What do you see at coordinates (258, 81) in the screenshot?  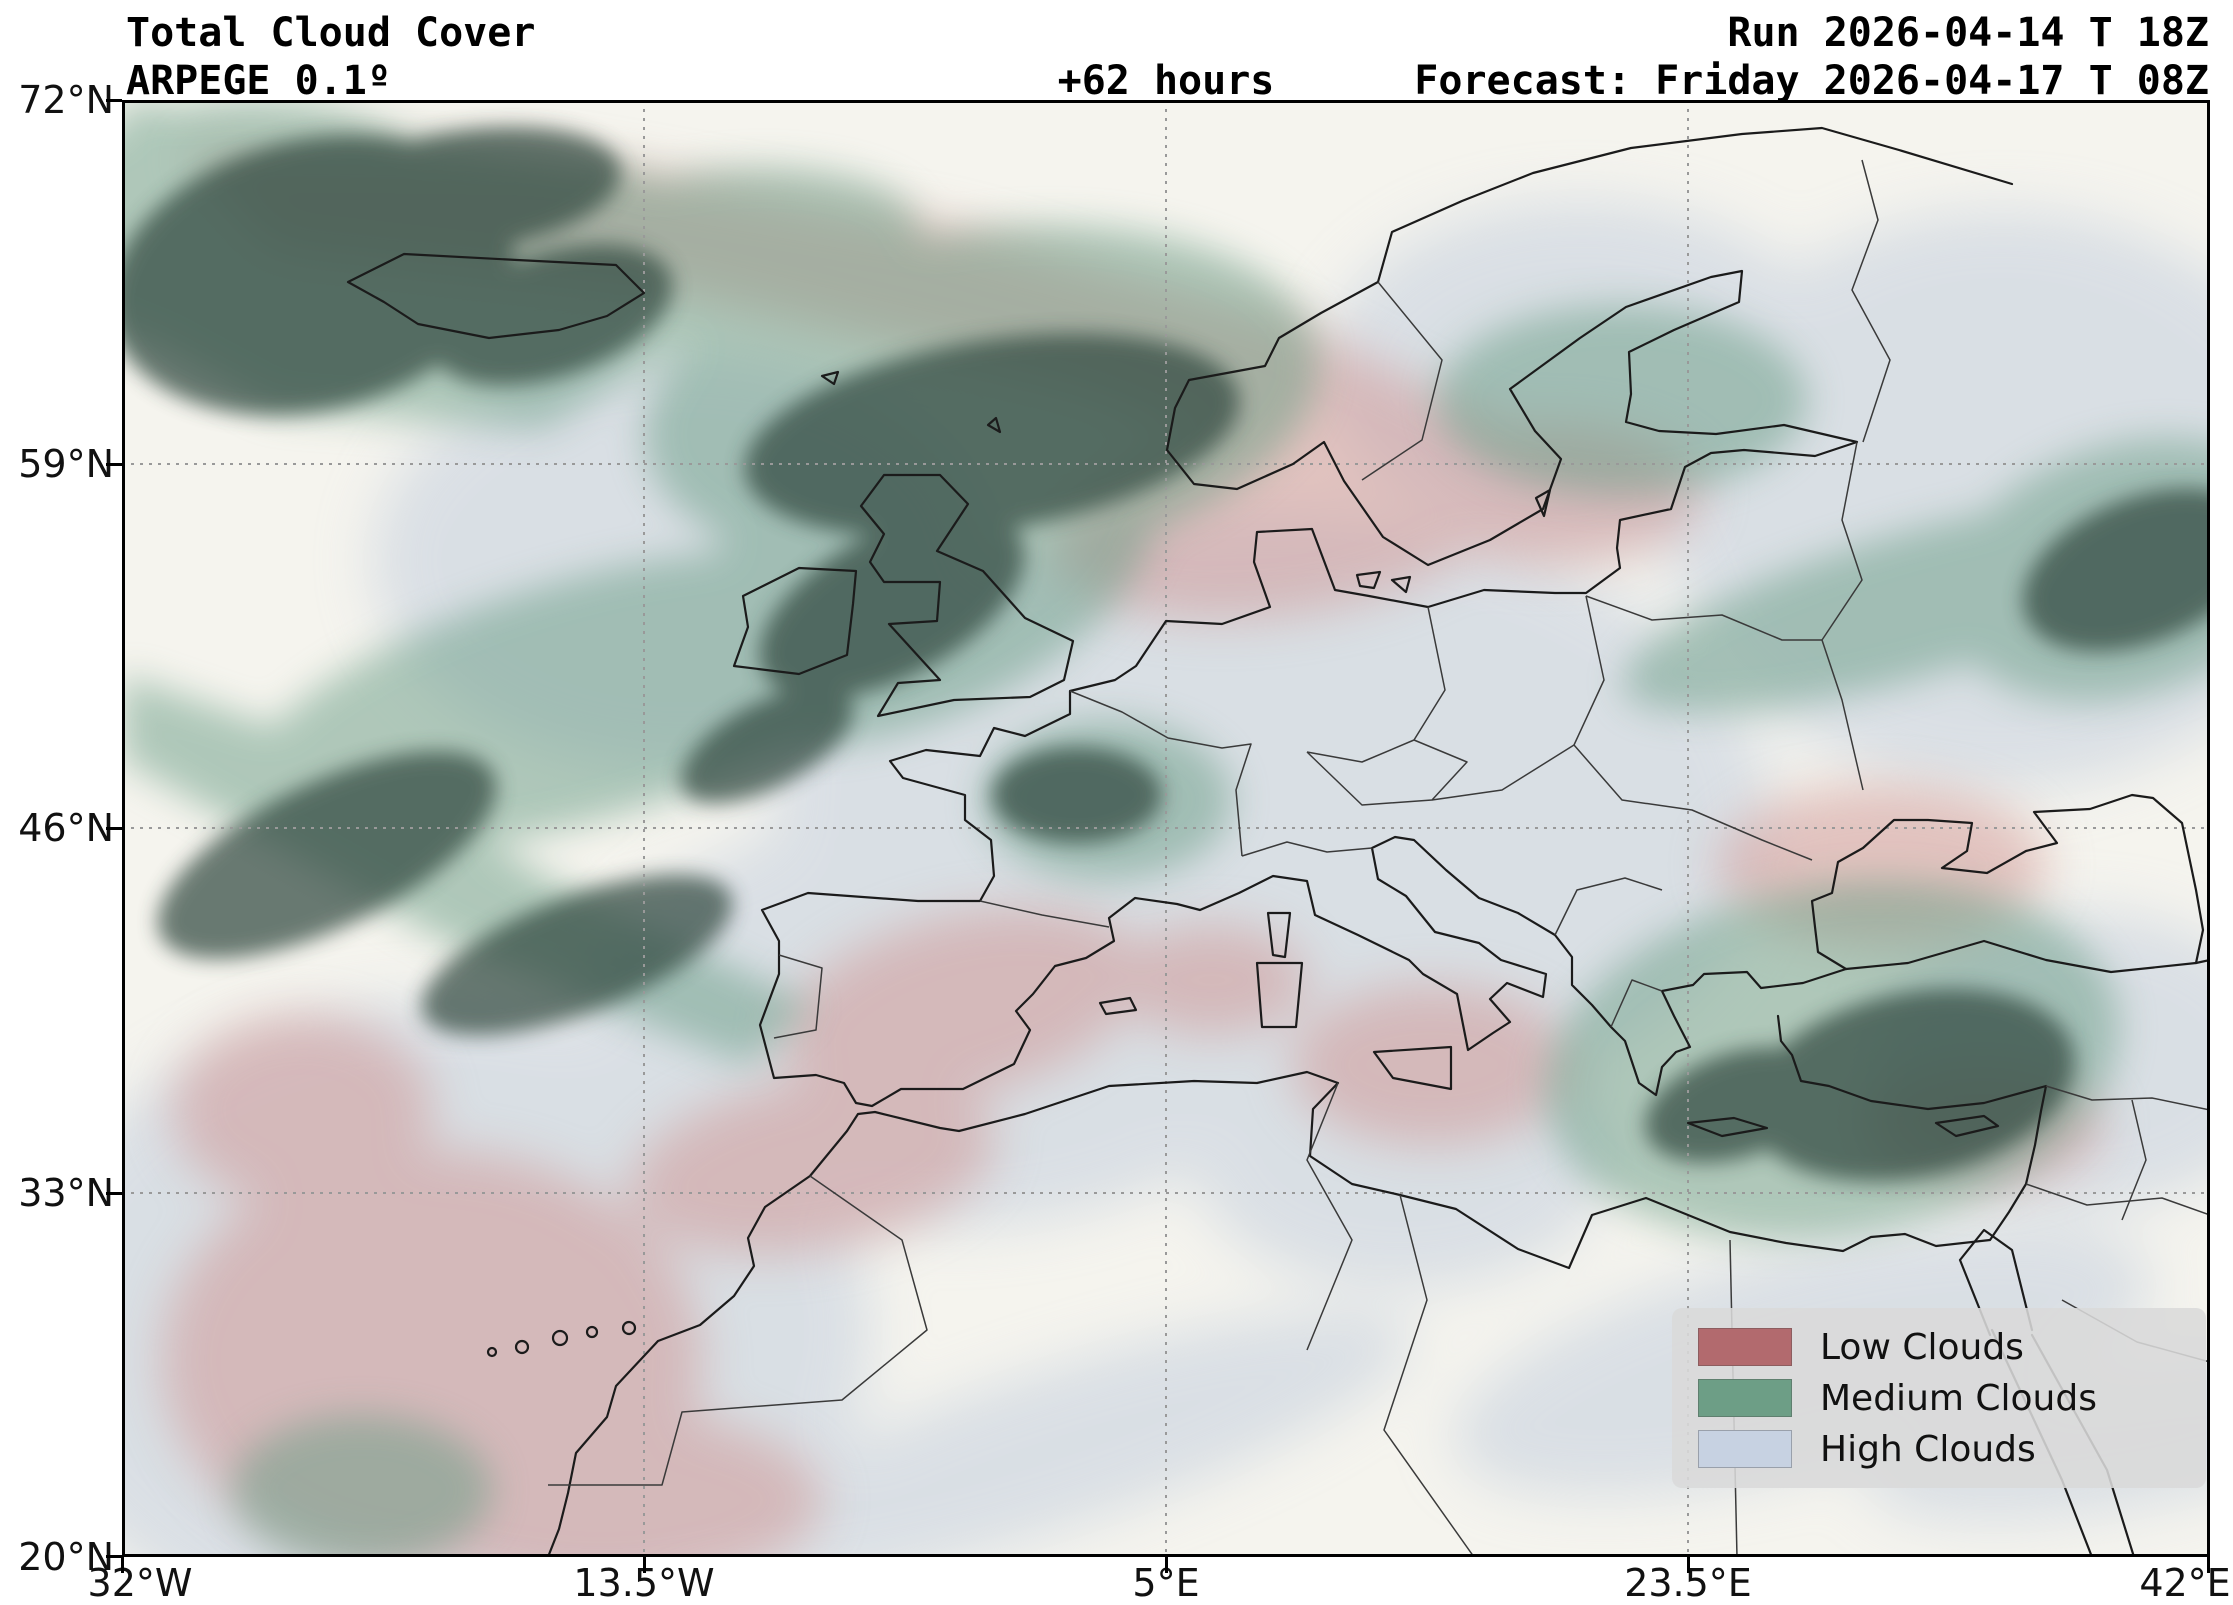 I see `model-label: ARPEGE 0.1º` at bounding box center [258, 81].